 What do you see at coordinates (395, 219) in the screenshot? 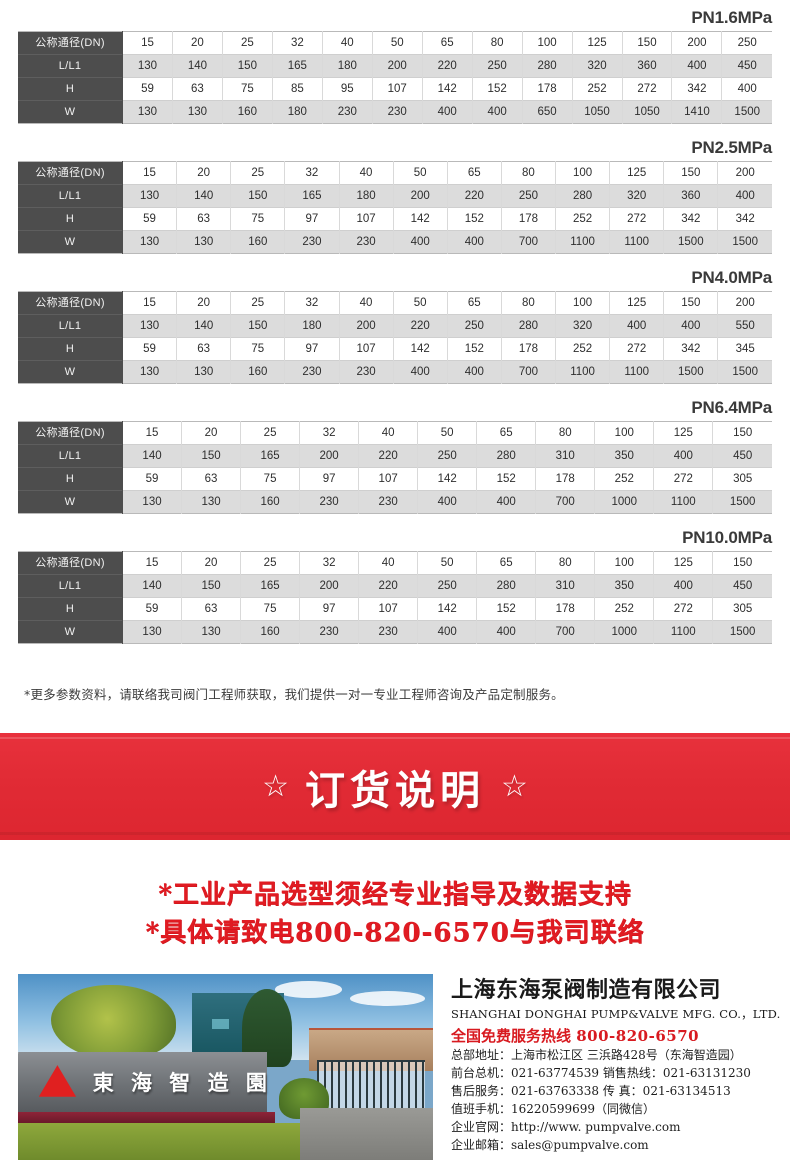
I see `table-row: H 59 63 75 97 107 142 152 178 252 272 342 342` at bounding box center [395, 219].